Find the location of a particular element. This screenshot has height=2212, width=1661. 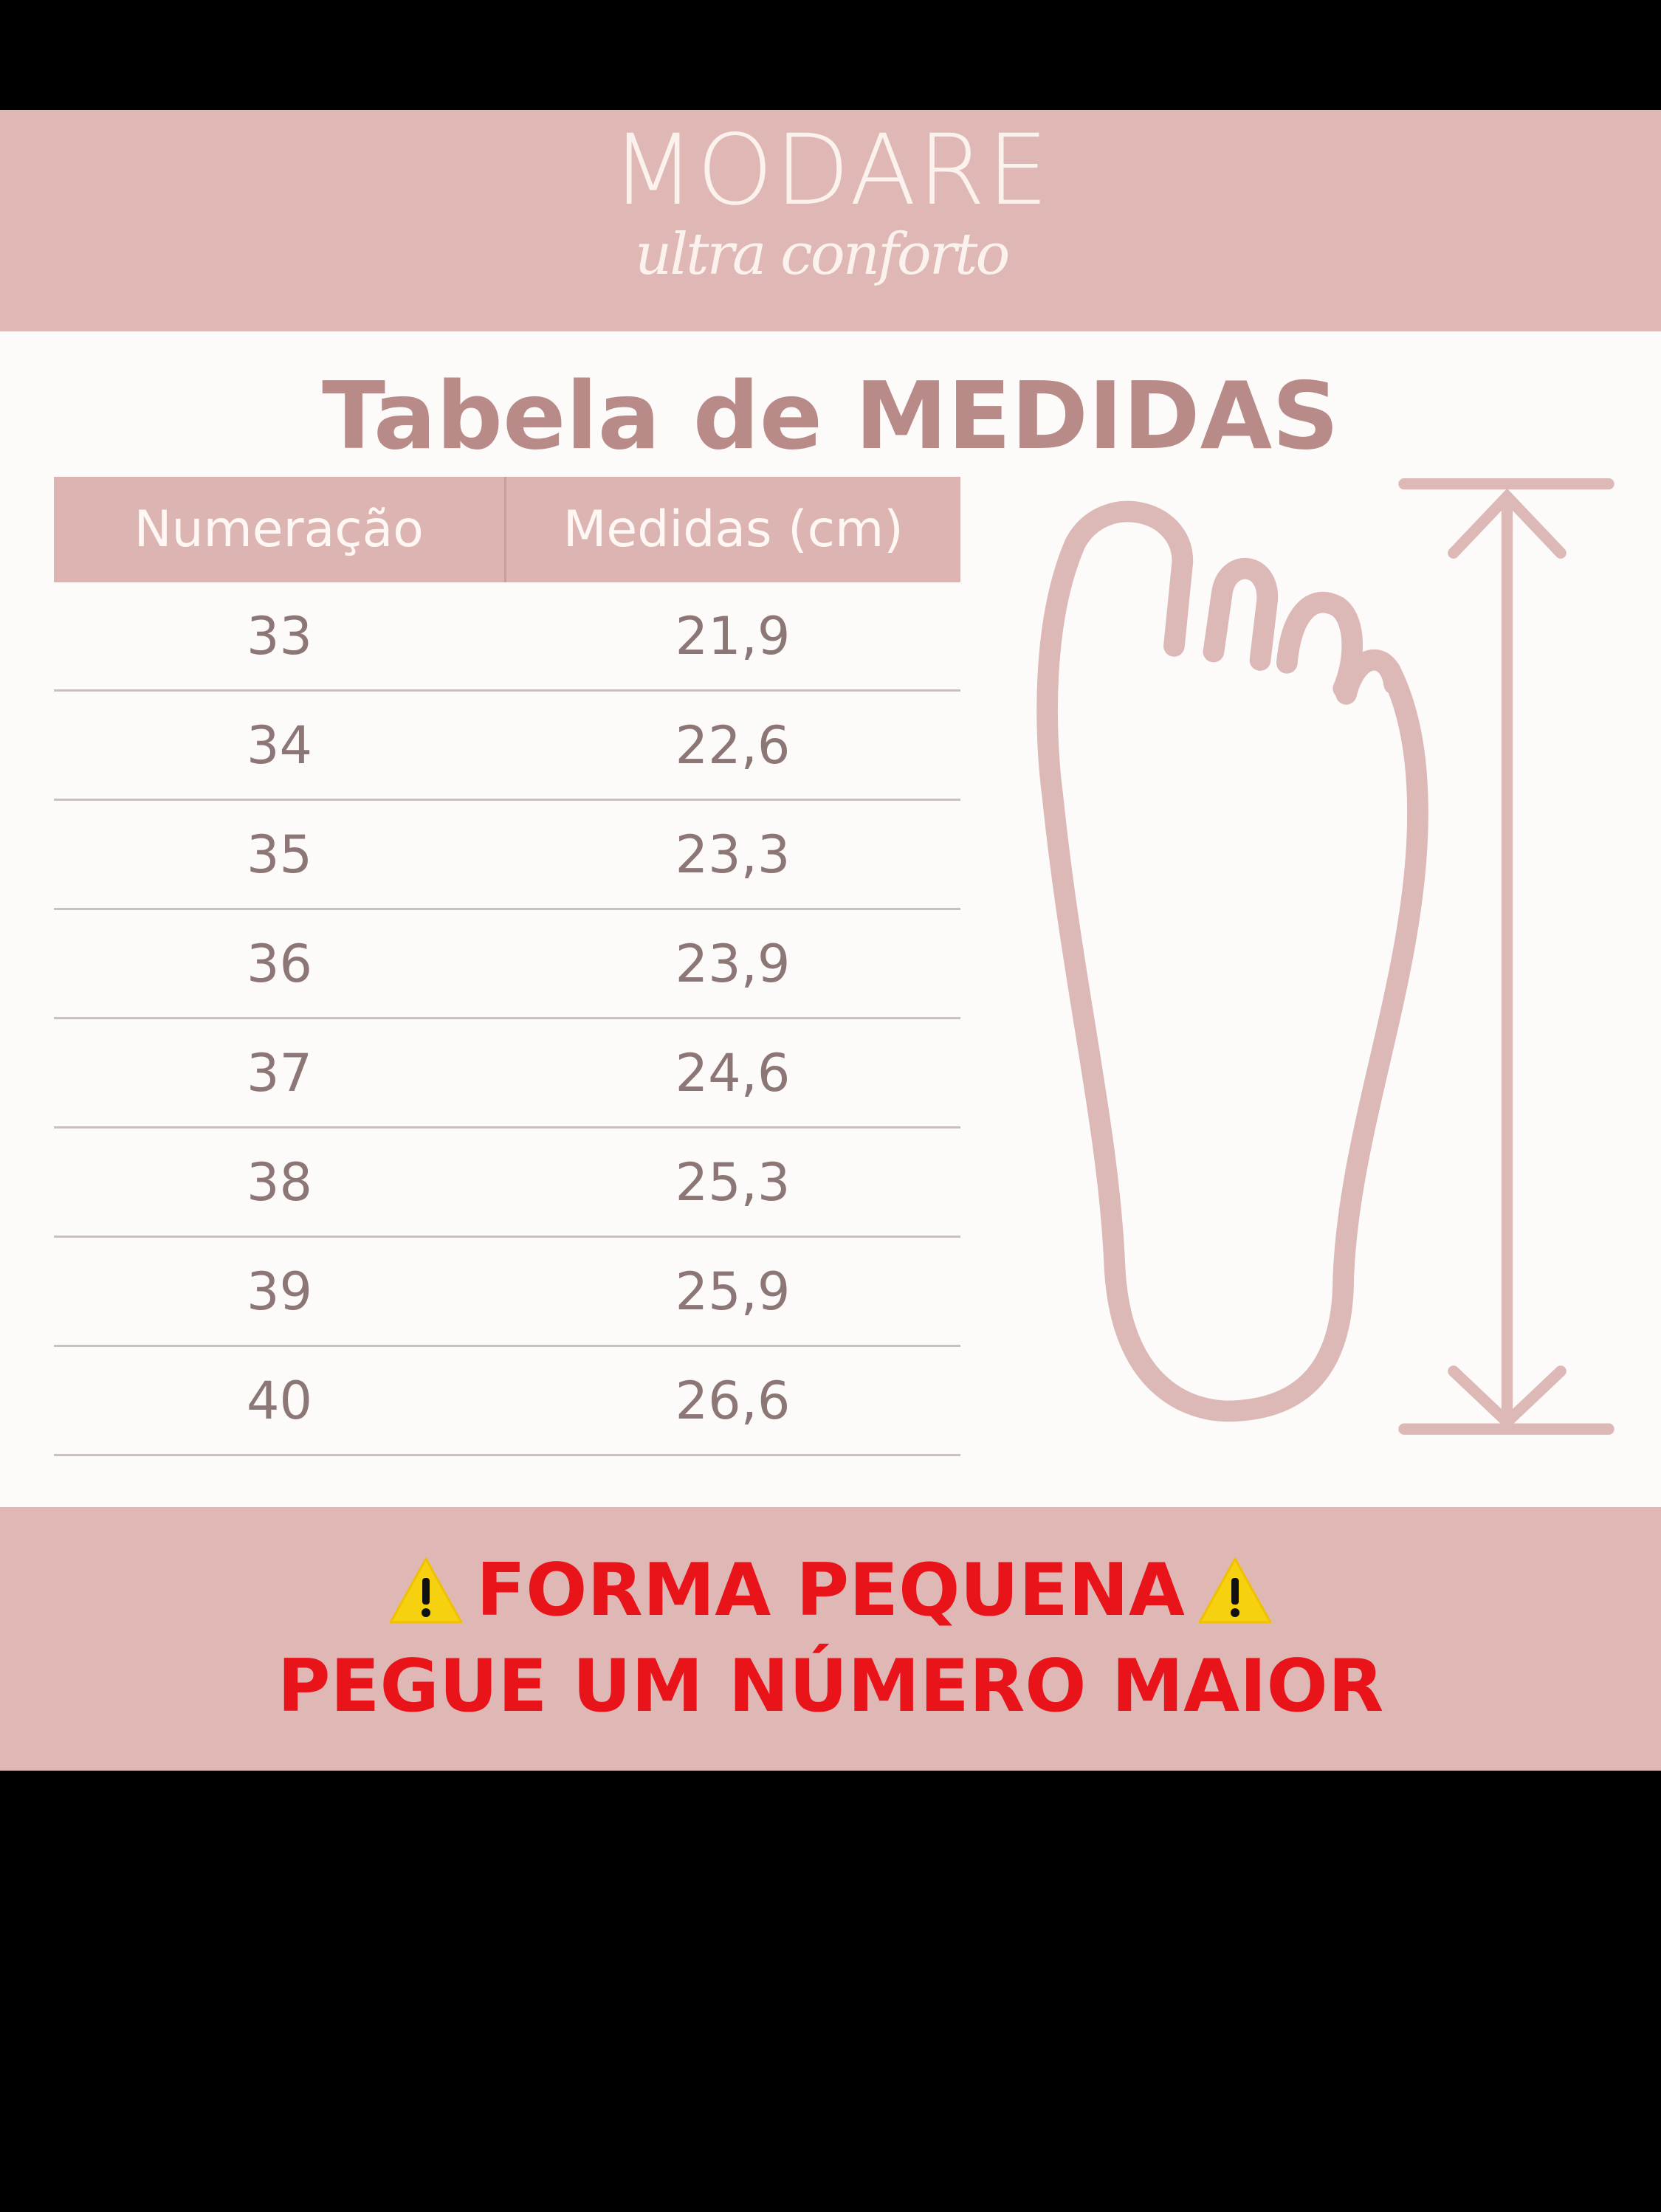

table-row: 38 25,3 is located at coordinates (507, 1183).